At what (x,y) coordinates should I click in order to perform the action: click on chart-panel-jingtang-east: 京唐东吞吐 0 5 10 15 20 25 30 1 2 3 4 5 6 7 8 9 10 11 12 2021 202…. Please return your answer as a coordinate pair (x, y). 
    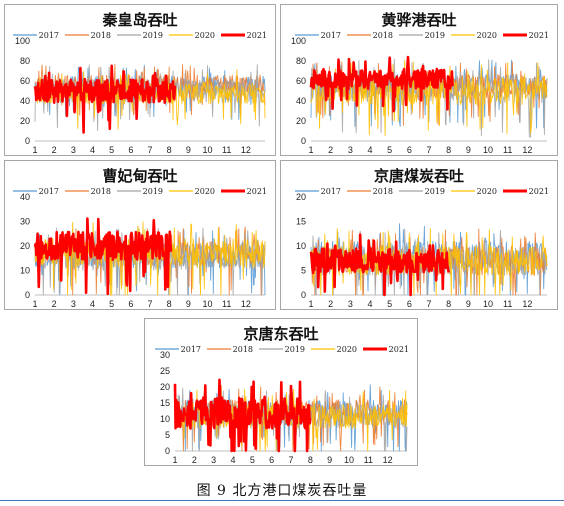
    Looking at the image, I should click on (281, 392).